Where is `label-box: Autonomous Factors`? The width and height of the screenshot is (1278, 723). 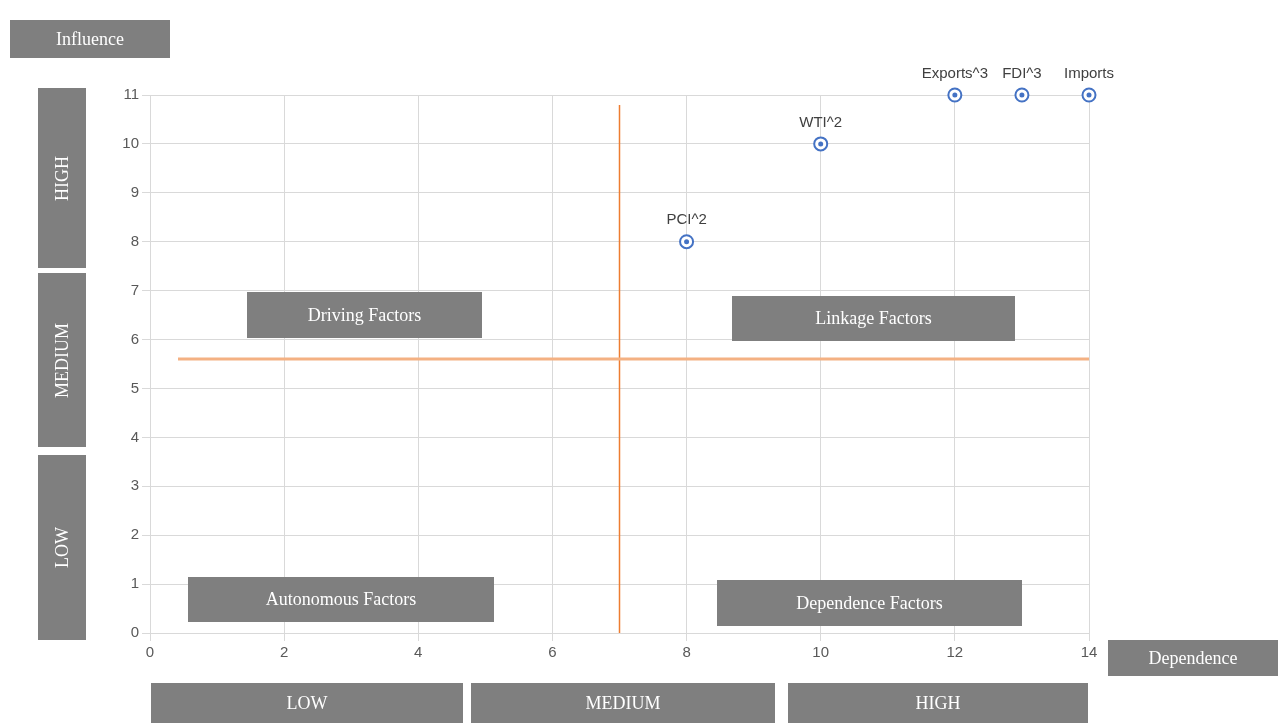
label-box: Autonomous Factors is located at coordinates (341, 599).